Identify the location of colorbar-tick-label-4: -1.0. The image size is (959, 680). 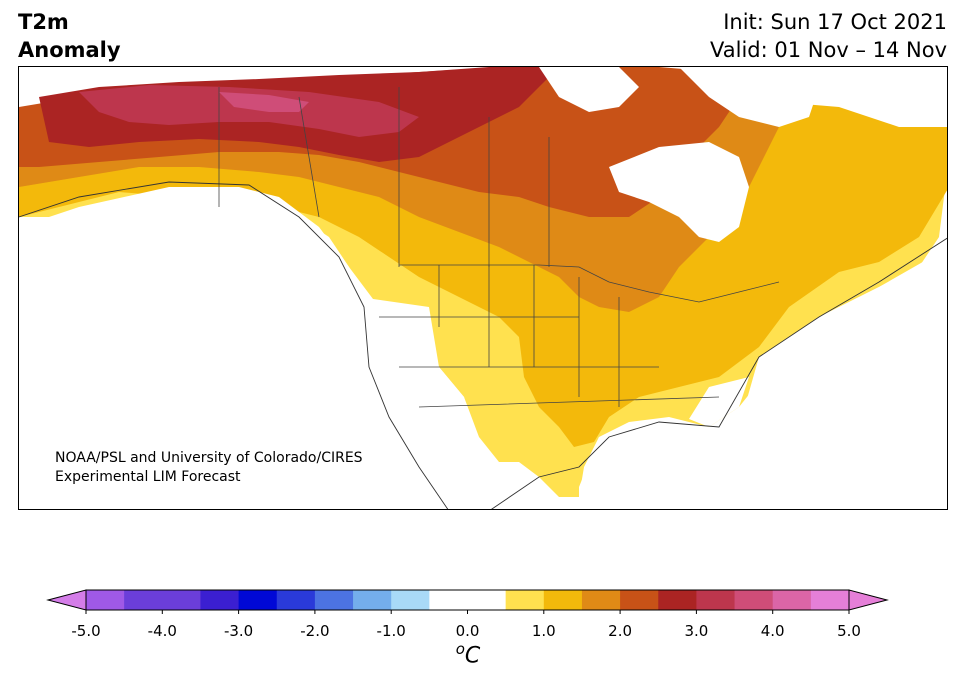
(391, 631).